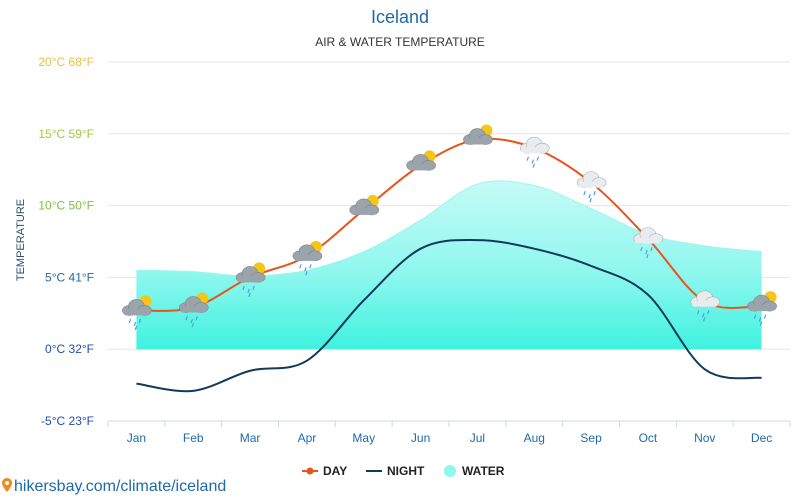 This screenshot has width=800, height=500. I want to click on legend: DAY NIGHT WATER, so click(403, 471).